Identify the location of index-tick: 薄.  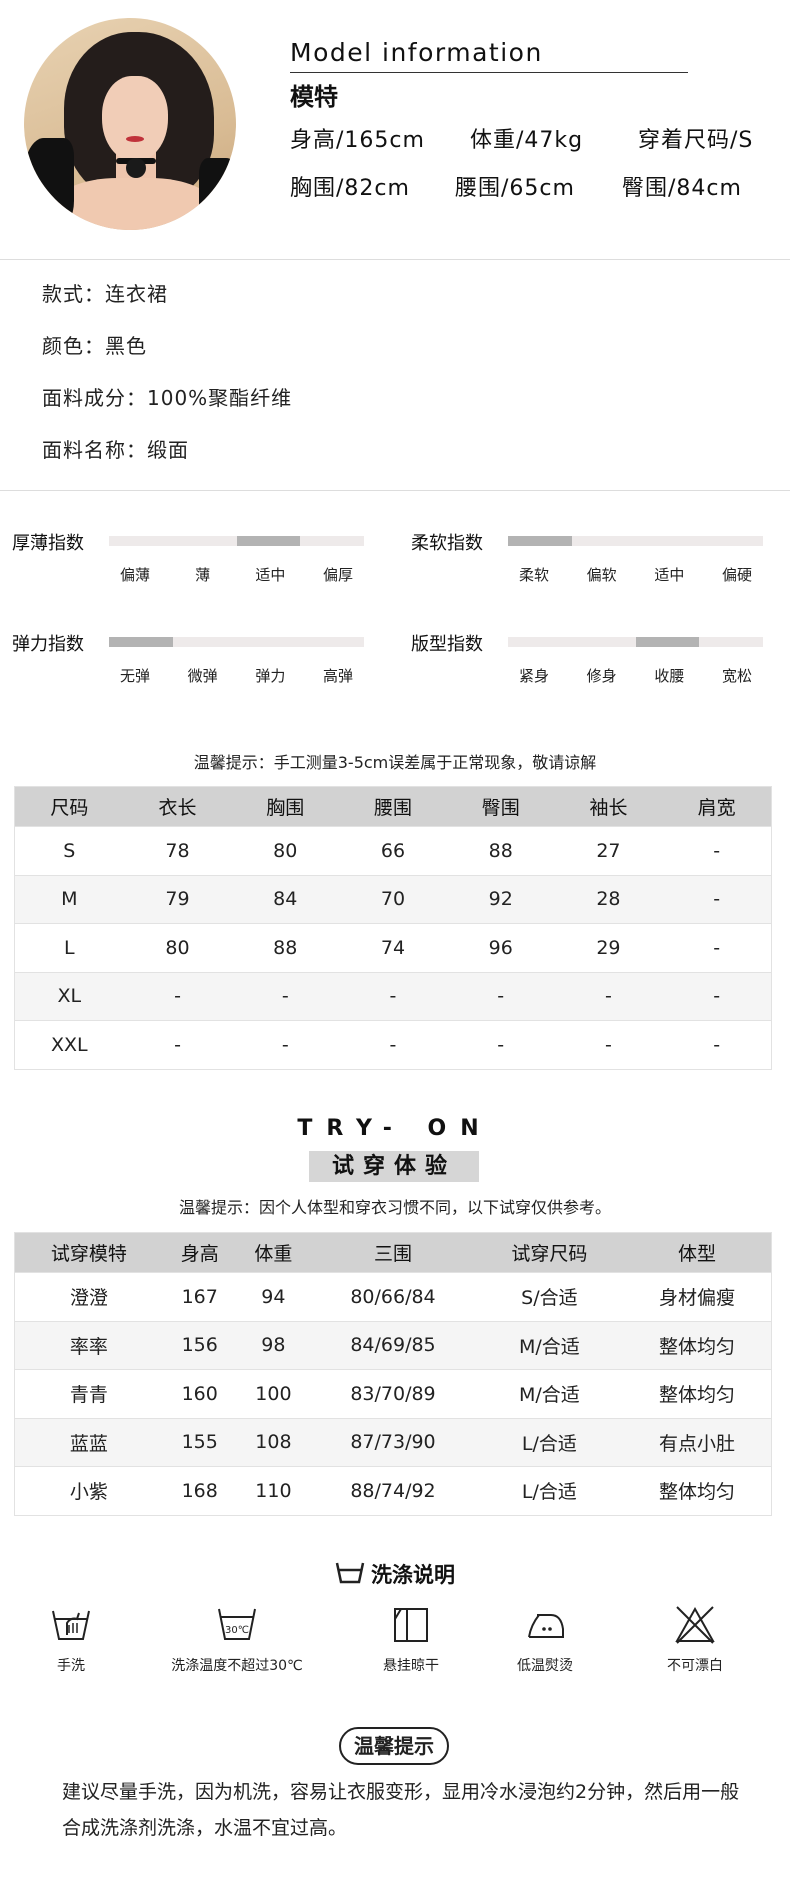
(203, 575).